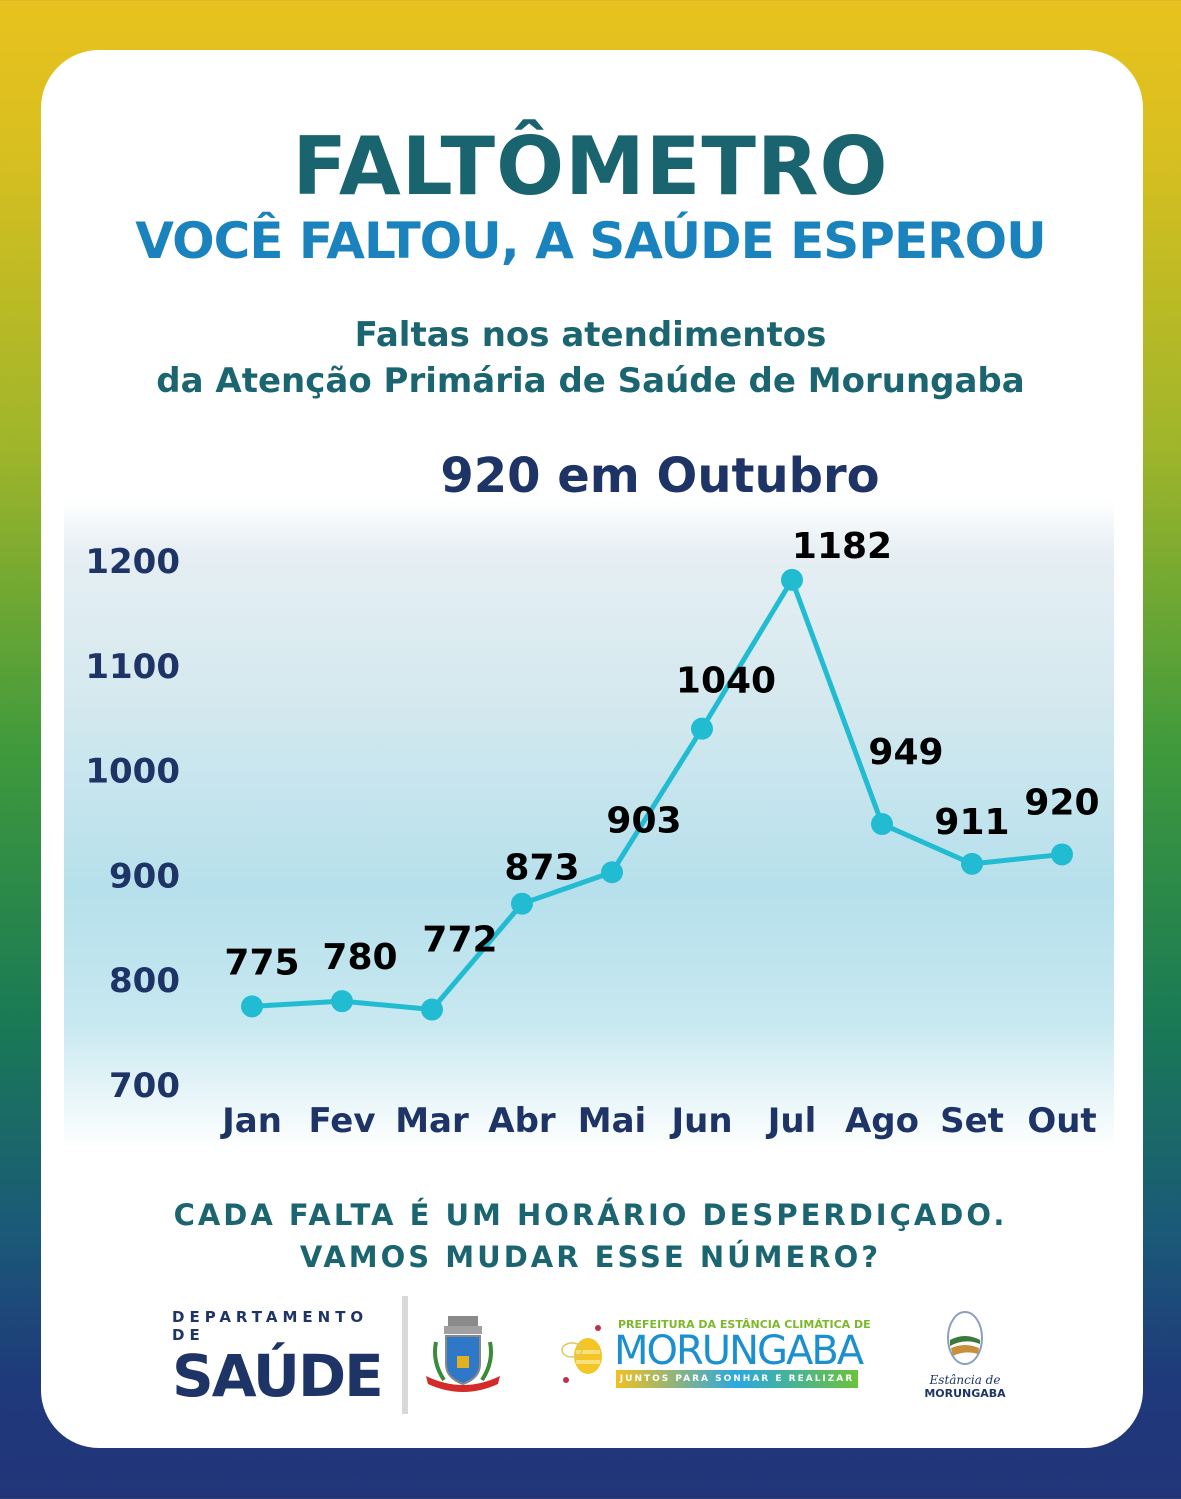 The image size is (1181, 1499). Describe the element at coordinates (791, 1121) in the screenshot. I see `x-tick-label: Jul` at that location.